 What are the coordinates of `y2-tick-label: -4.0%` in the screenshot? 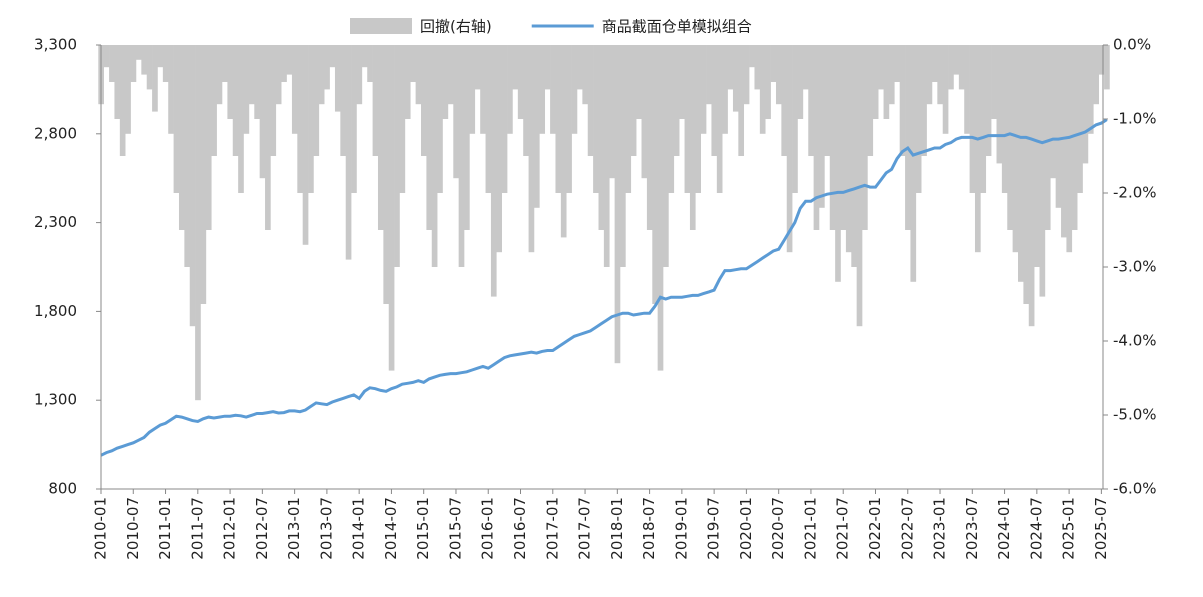 It's located at (1135, 341).